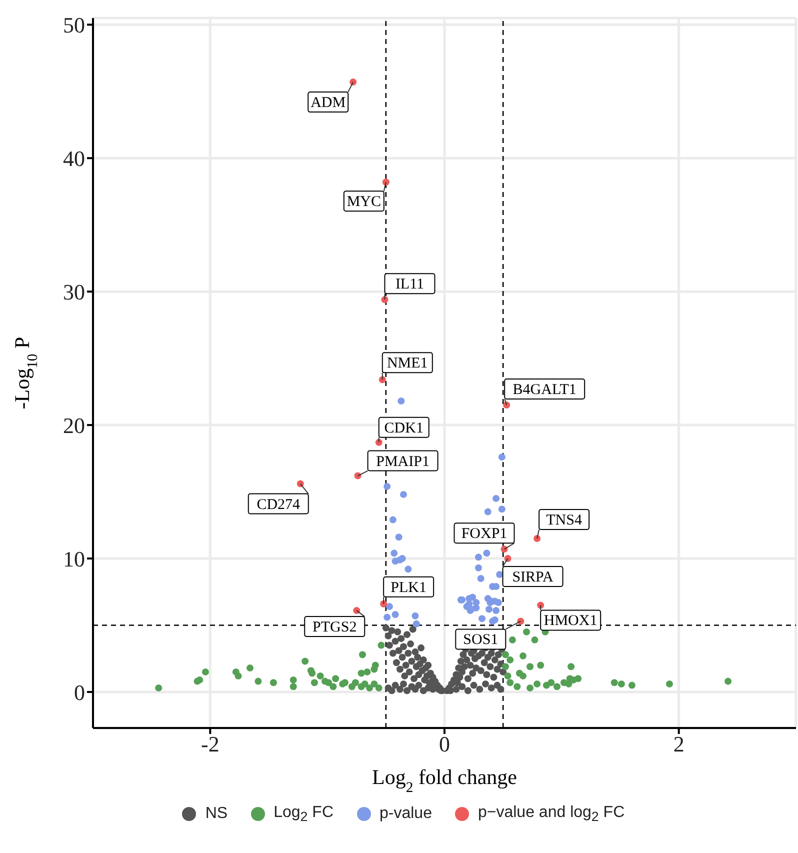 This screenshot has height=853, width=798. I want to click on x-tick-label: 2, so click(678, 744).